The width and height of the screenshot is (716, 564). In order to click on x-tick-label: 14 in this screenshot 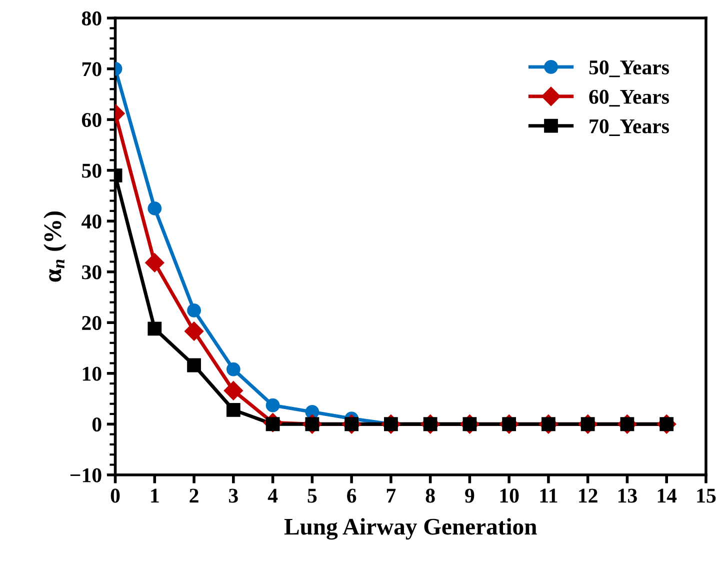, I will do `click(667, 495)`.